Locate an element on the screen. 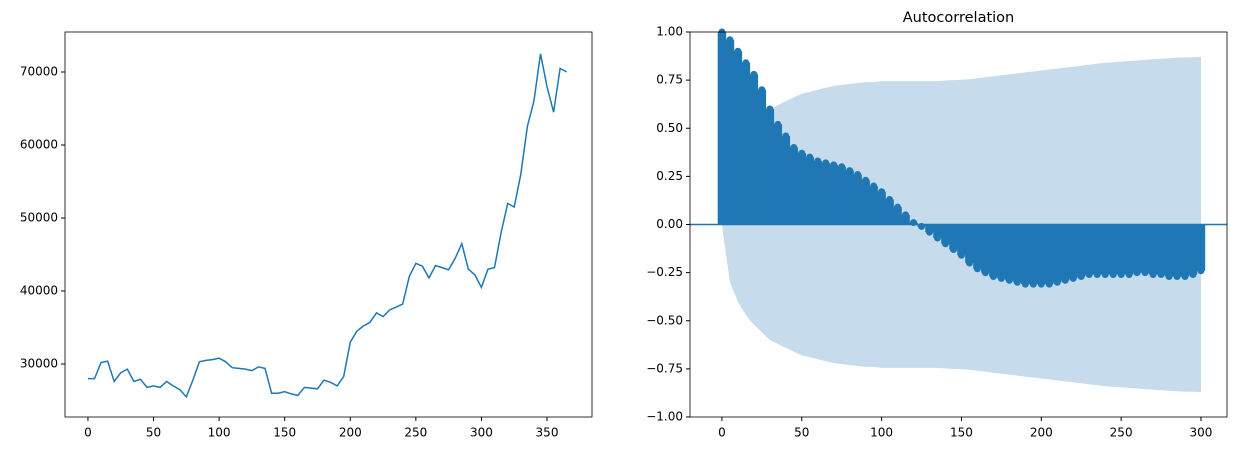 This screenshot has height=451, width=1236. y-tick-label: 50000 is located at coordinates (39, 218).